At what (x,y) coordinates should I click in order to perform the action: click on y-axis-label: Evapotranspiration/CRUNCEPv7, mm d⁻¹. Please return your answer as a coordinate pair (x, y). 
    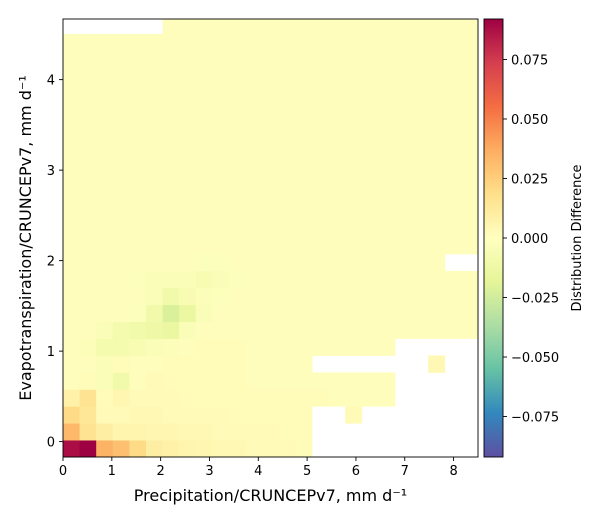
    Looking at the image, I should click on (25, 237).